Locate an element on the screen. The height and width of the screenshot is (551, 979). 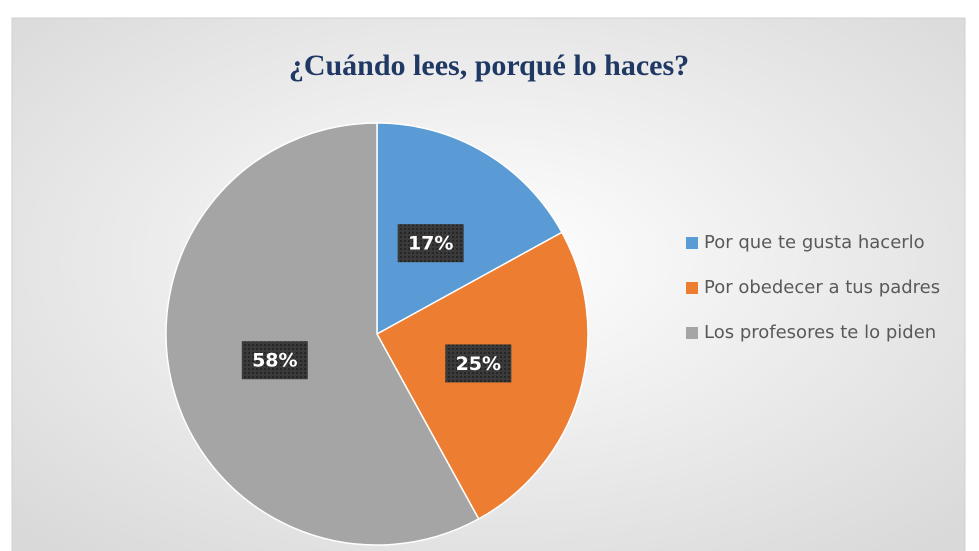
pie-slice is located at coordinates (469, 229).